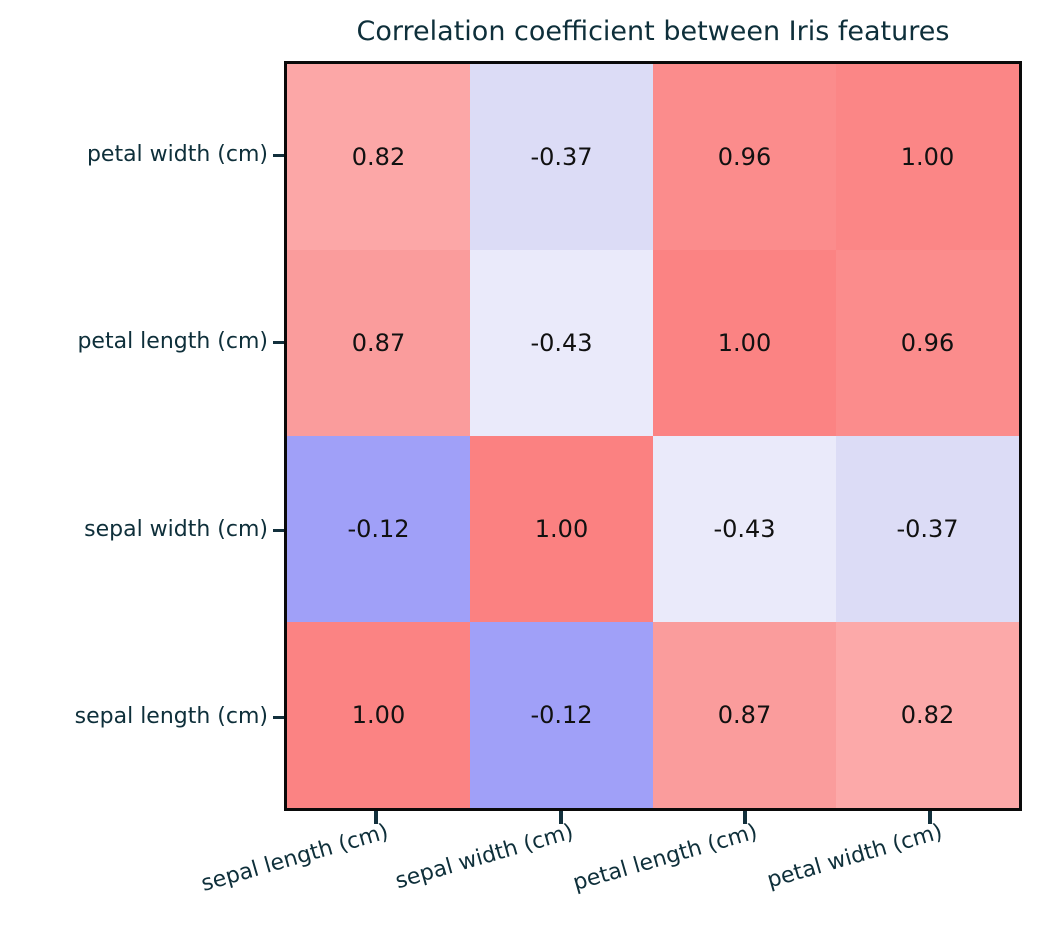  Describe the element at coordinates (176, 529) in the screenshot. I see `y-tick-label: sepal width (cm)` at that location.